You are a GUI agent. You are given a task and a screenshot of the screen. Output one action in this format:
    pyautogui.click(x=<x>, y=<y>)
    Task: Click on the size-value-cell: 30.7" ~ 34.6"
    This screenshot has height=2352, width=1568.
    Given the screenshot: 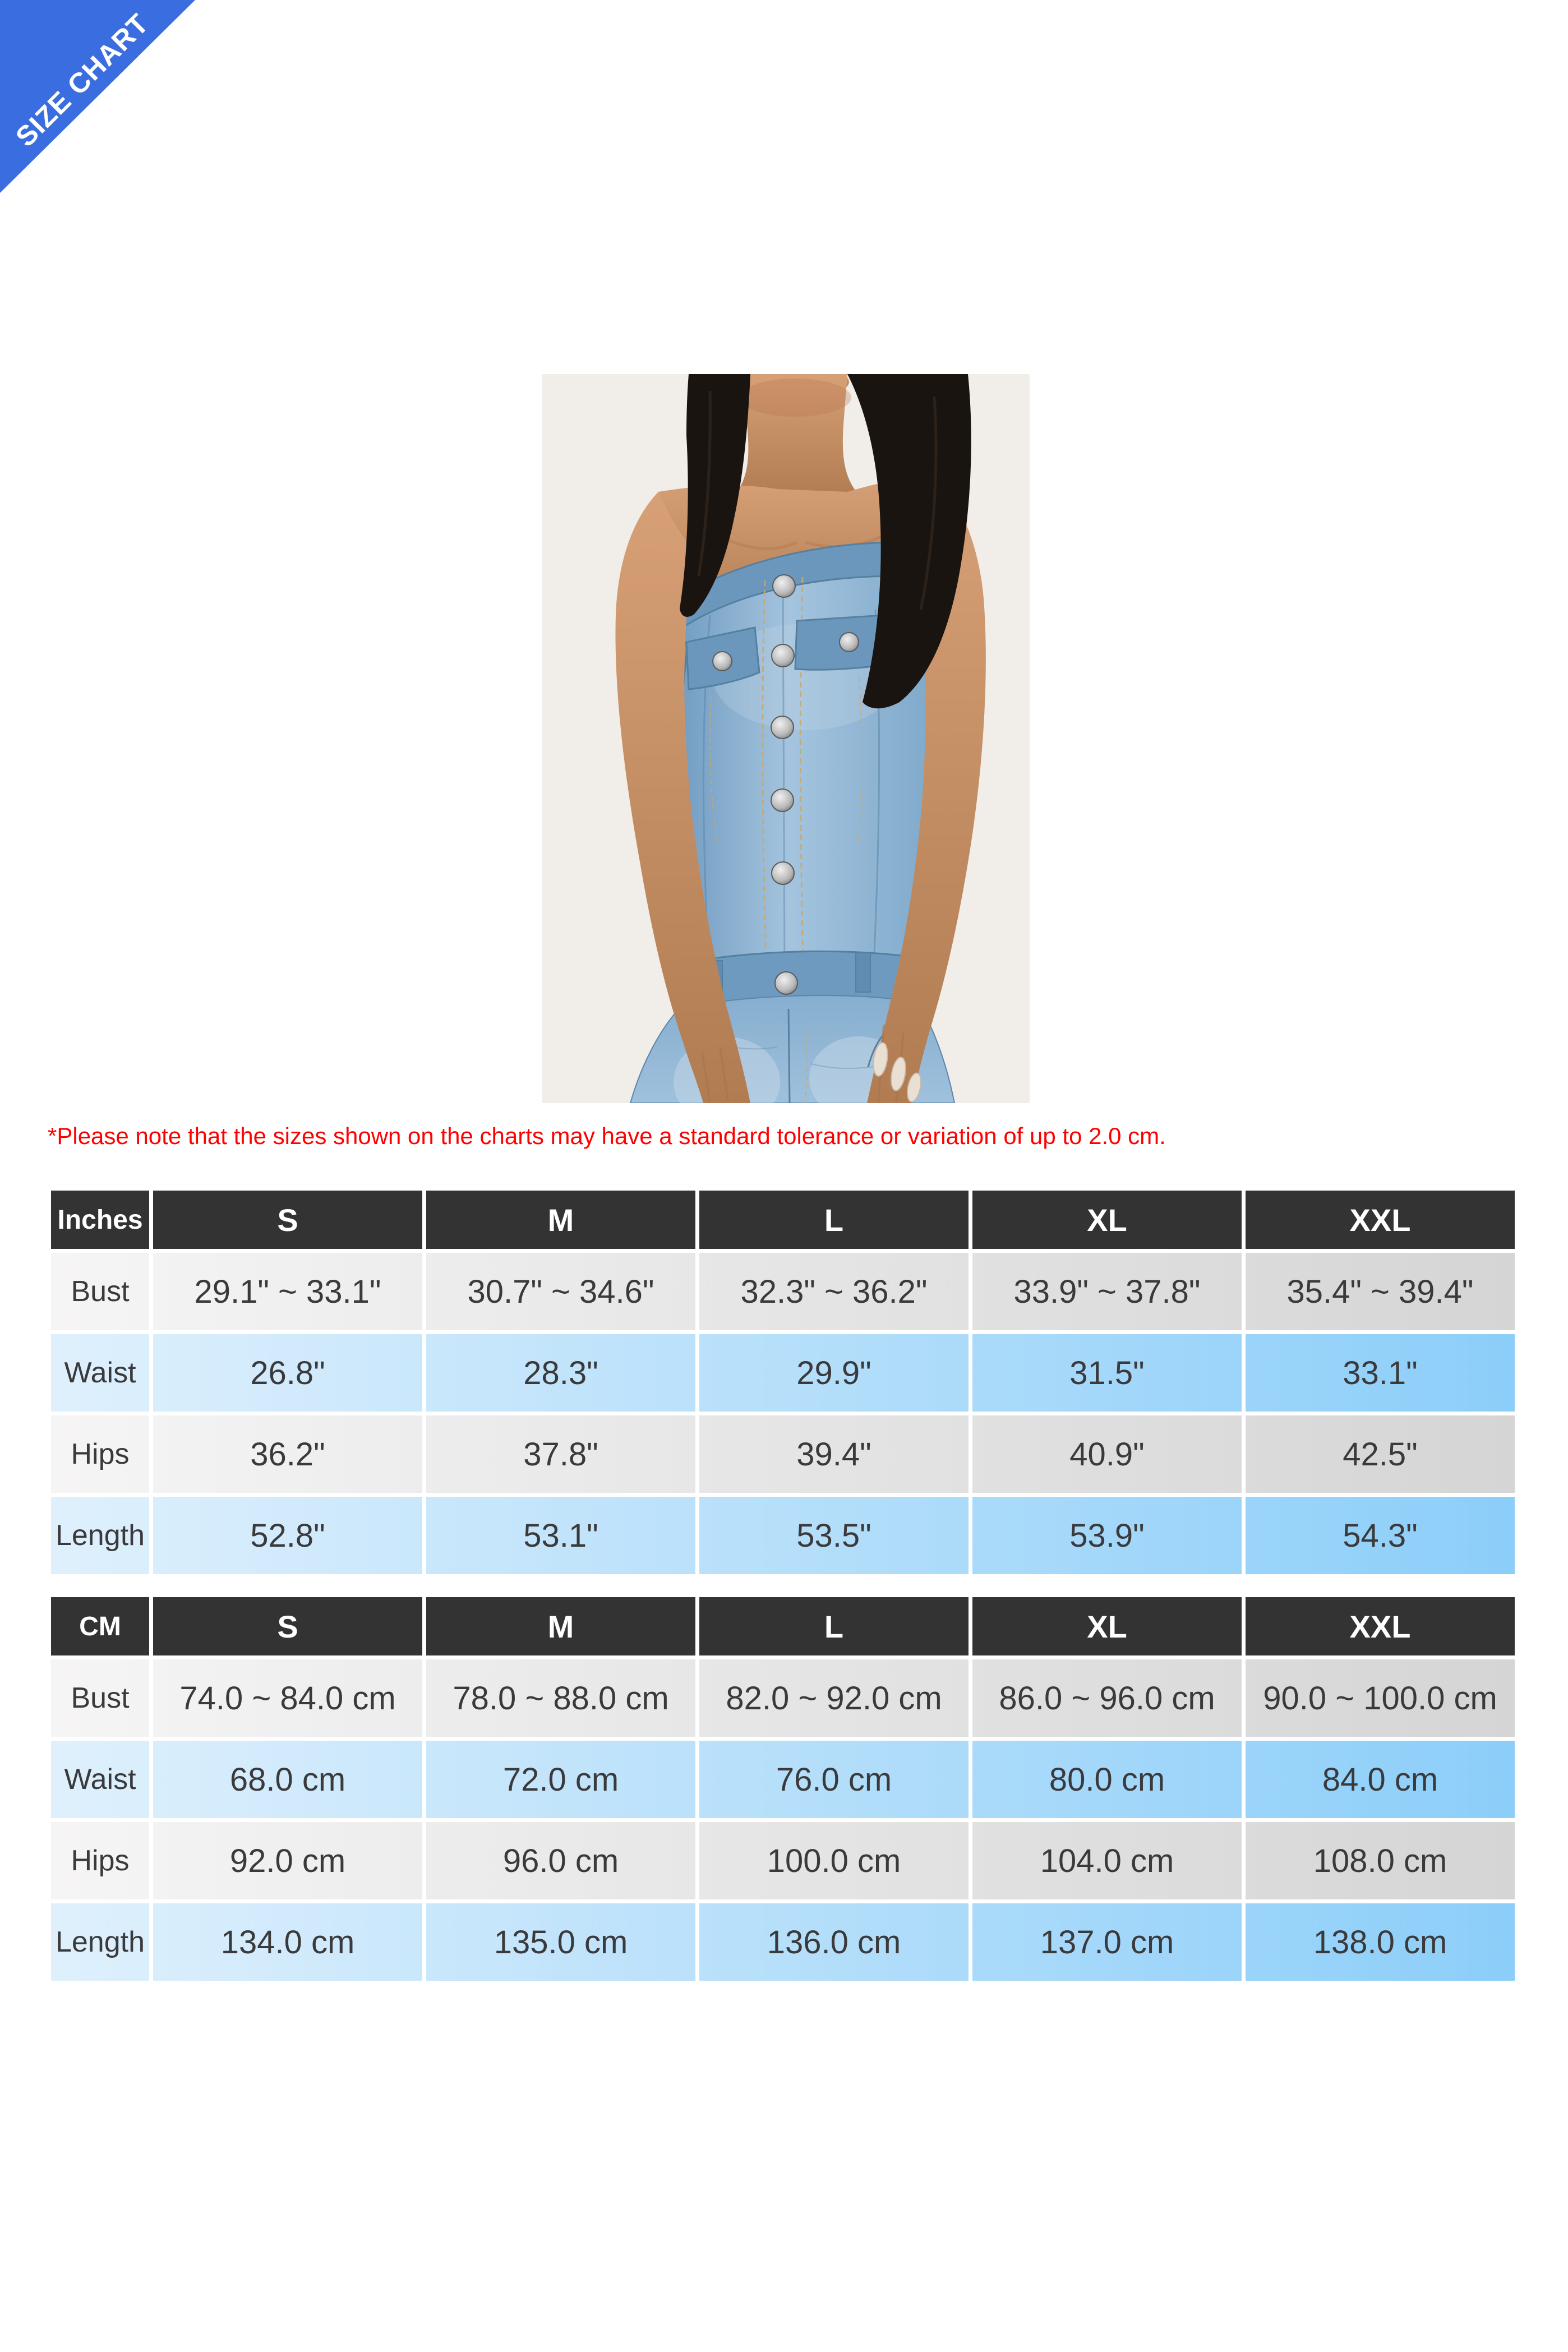 What is the action you would take?
    pyautogui.click(x=558, y=1291)
    